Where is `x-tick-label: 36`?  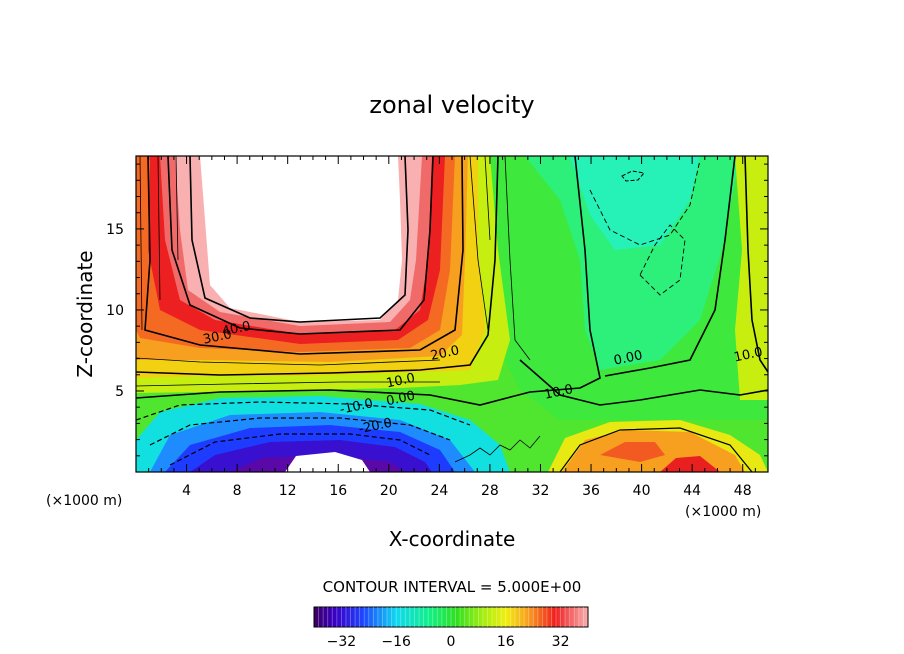 x-tick-label: 36 is located at coordinates (591, 491).